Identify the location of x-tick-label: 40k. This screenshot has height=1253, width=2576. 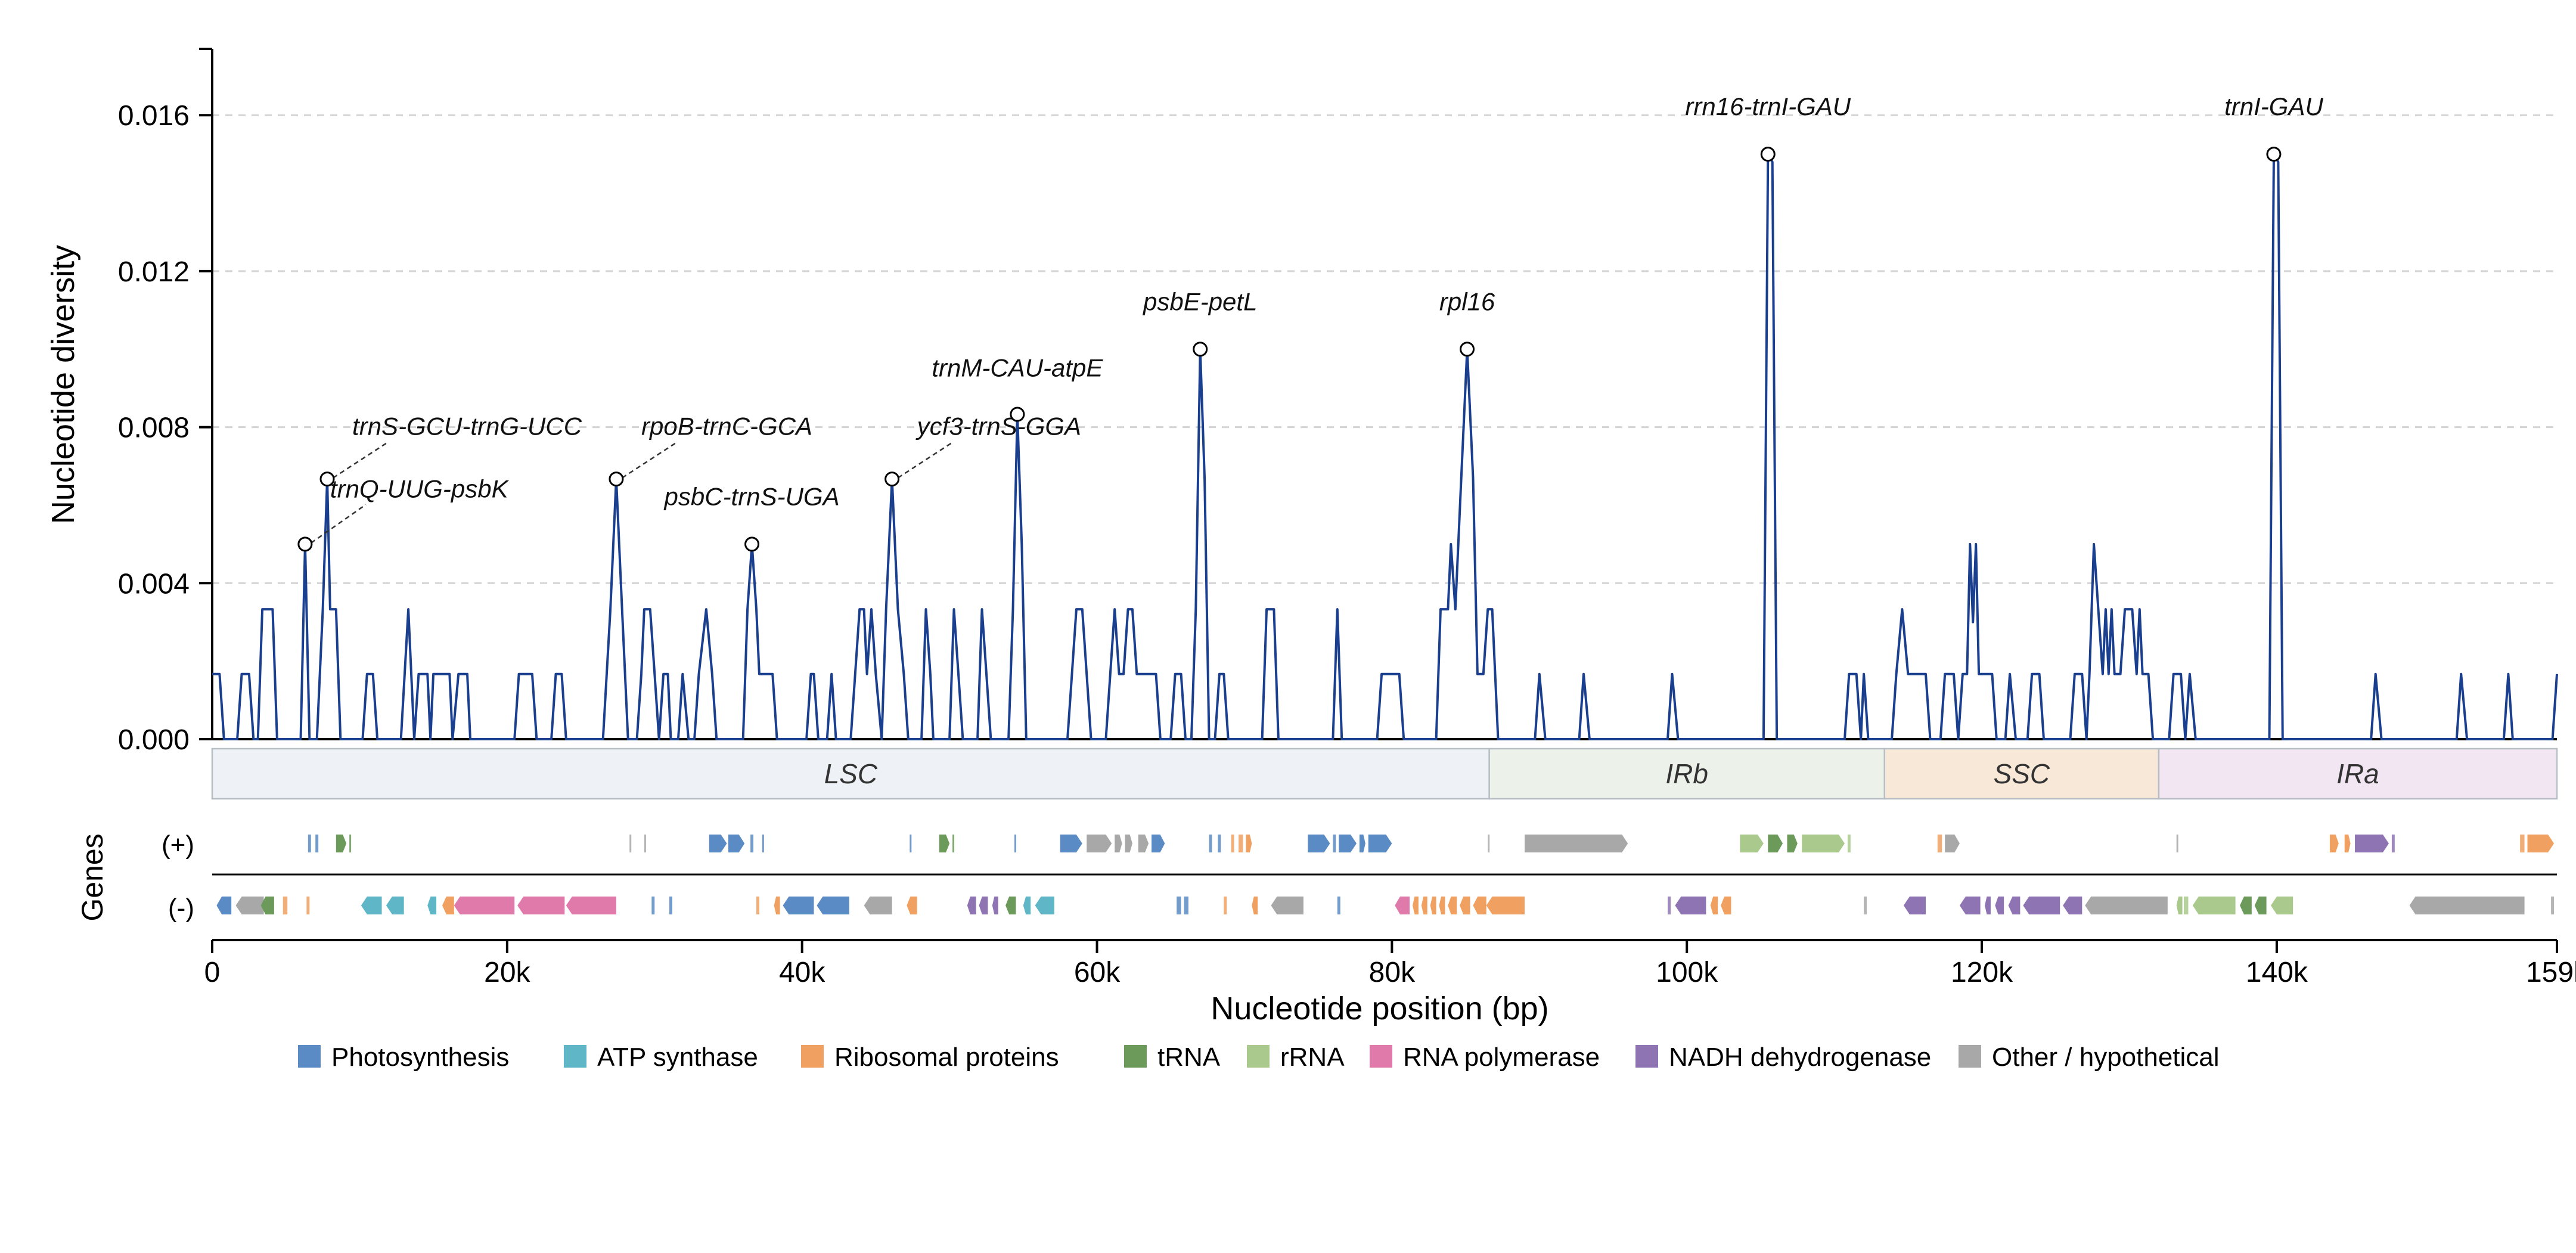
(802, 972).